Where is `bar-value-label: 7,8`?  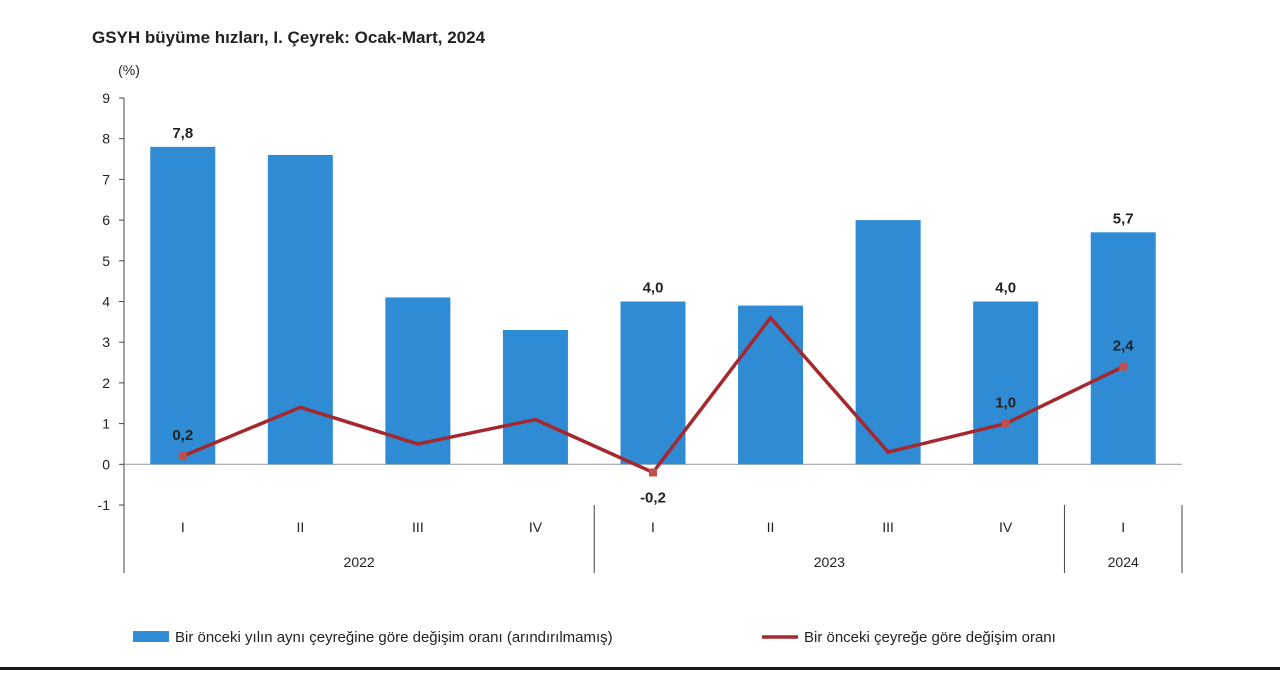
bar-value-label: 7,8 is located at coordinates (182, 133).